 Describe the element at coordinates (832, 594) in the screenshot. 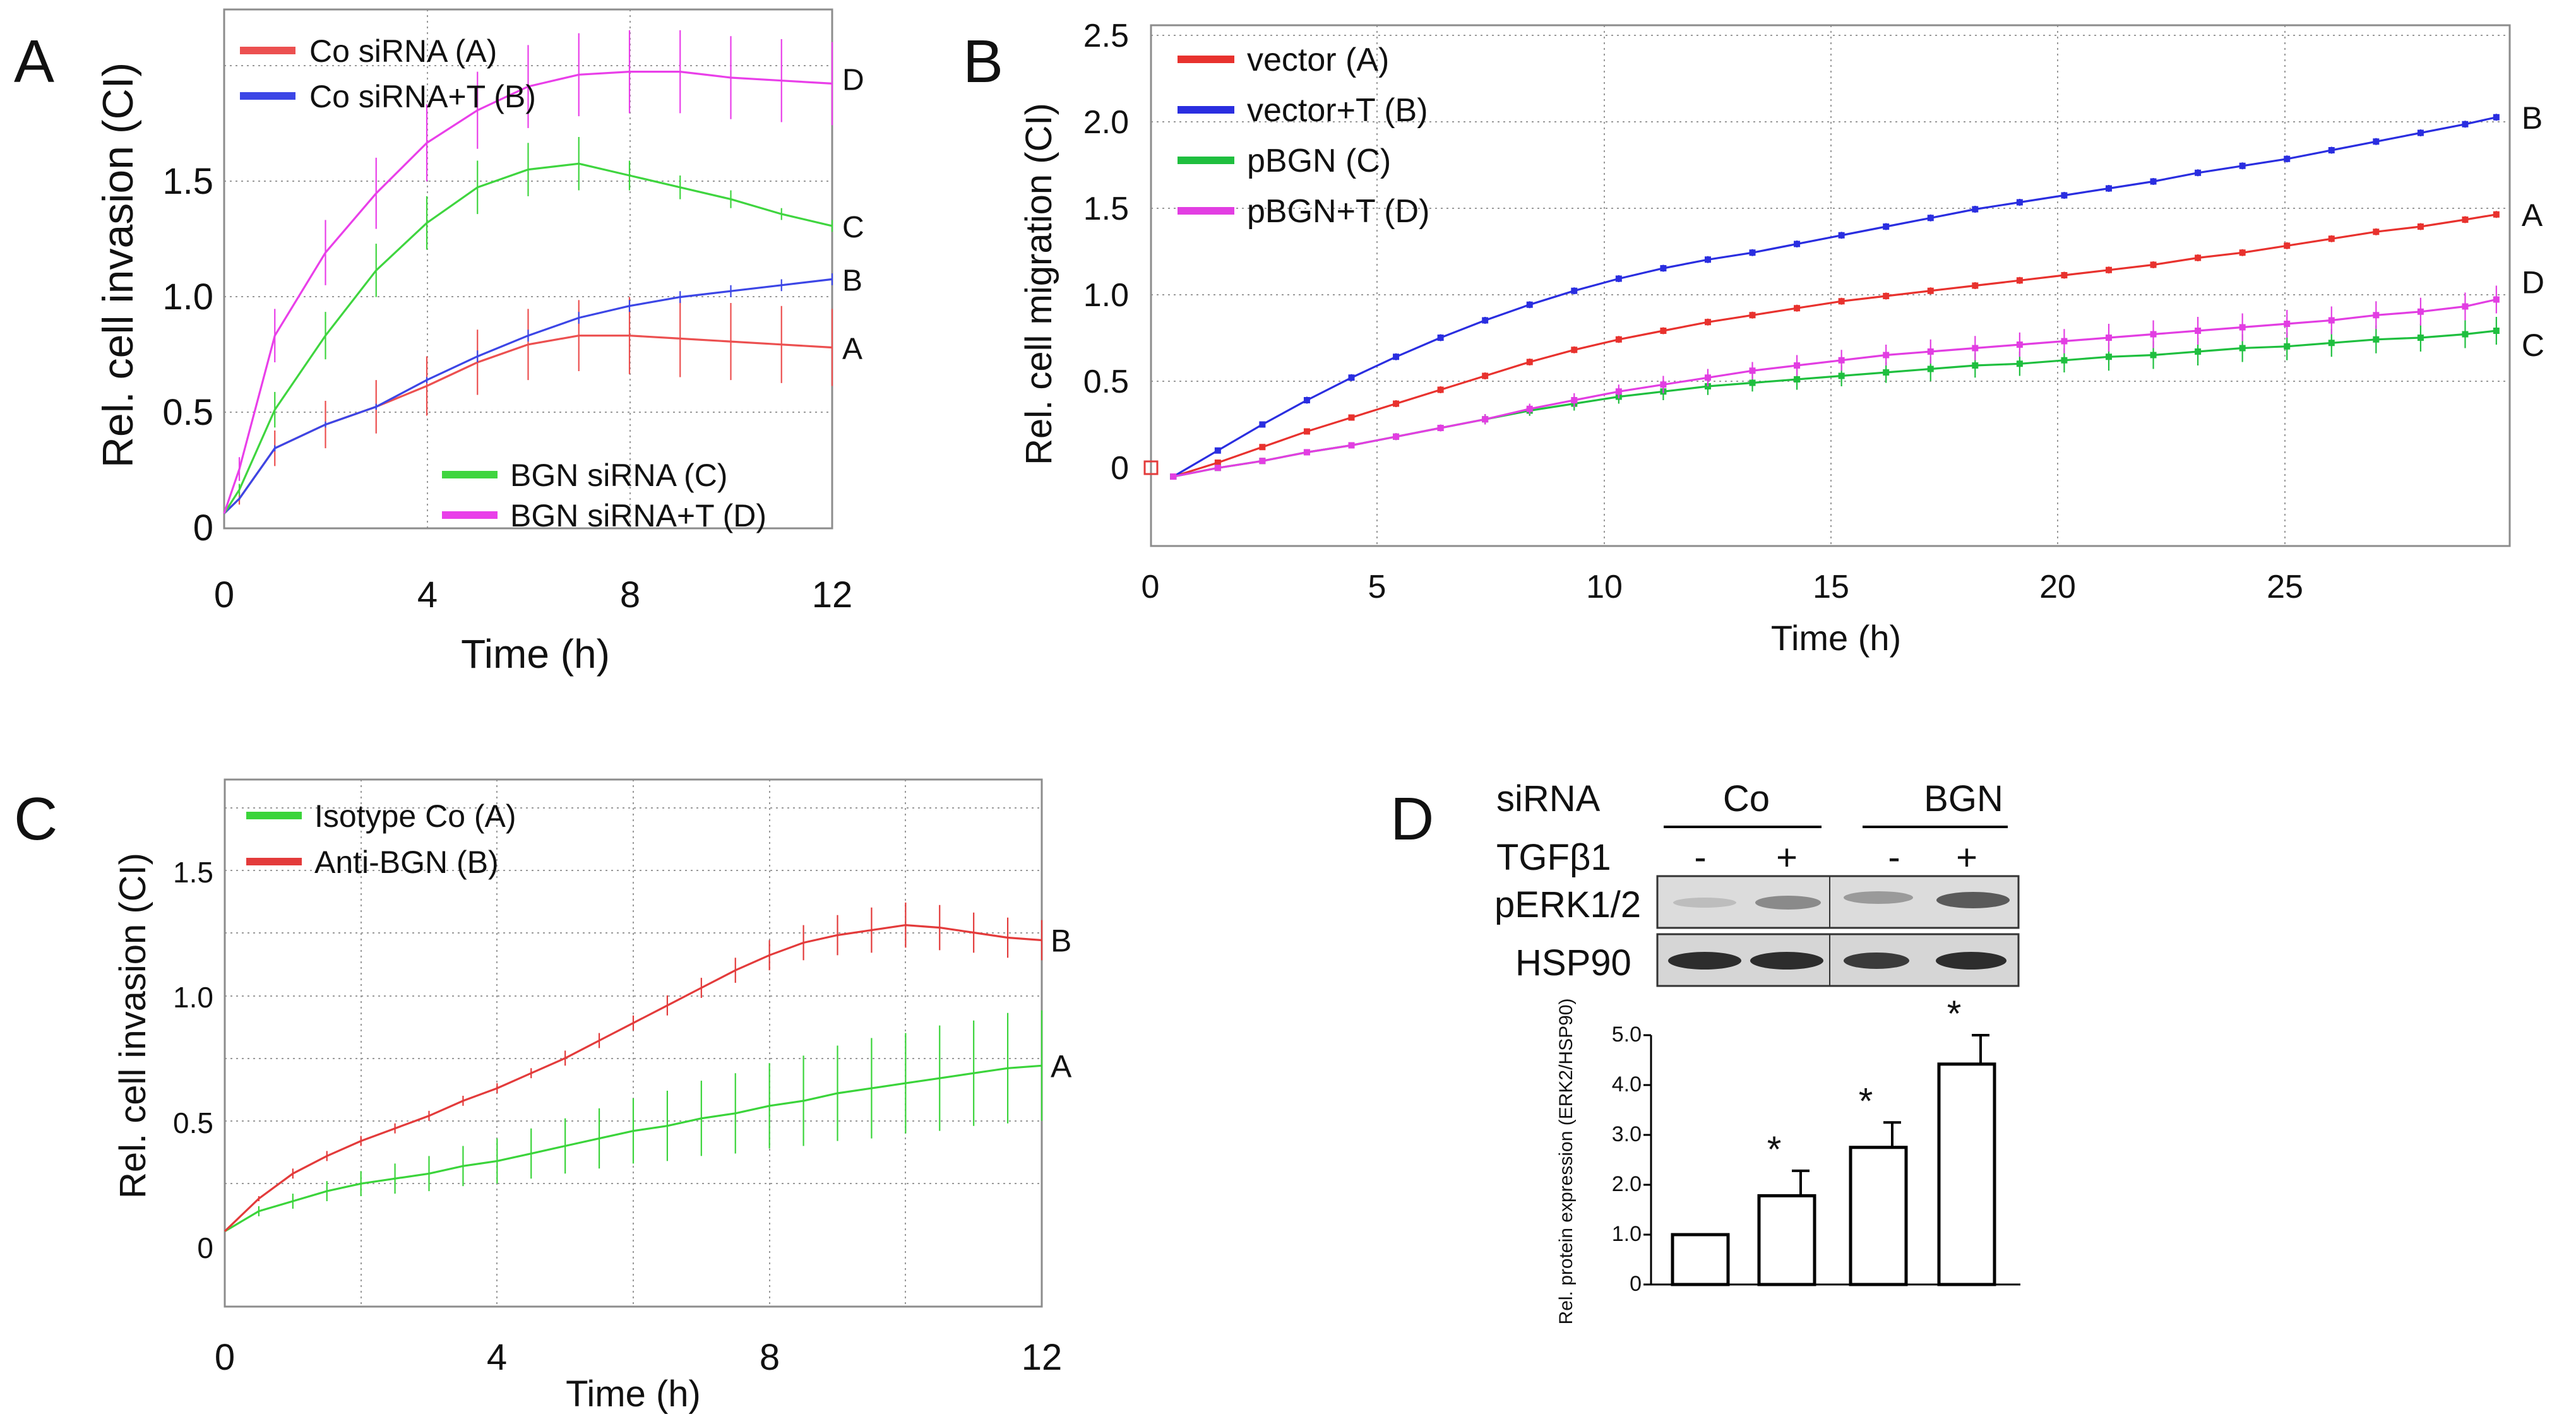

I see `x-tick-a-12: 12` at that location.